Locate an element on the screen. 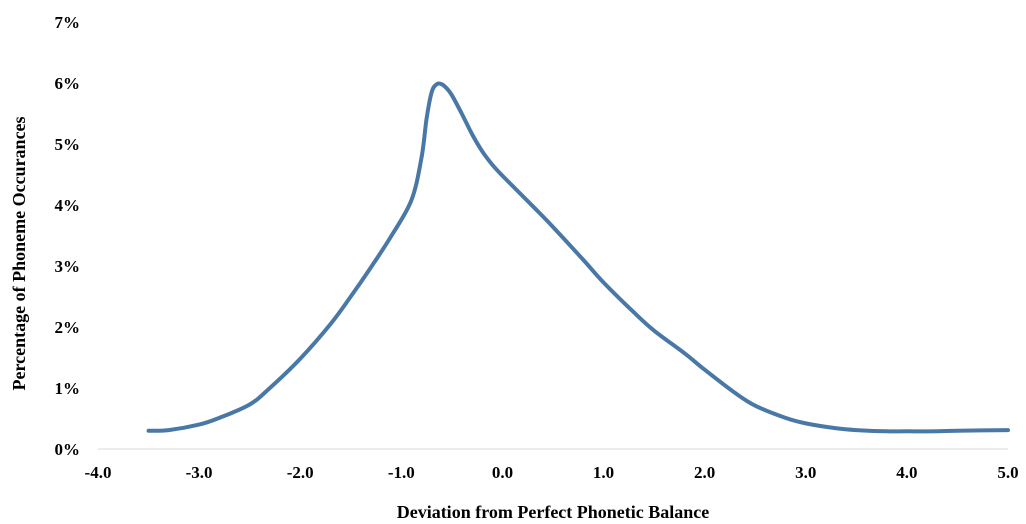 The height and width of the screenshot is (524, 1026). x-axis-title: Deviation from Perfect Phonetic Balance is located at coordinates (553, 512).